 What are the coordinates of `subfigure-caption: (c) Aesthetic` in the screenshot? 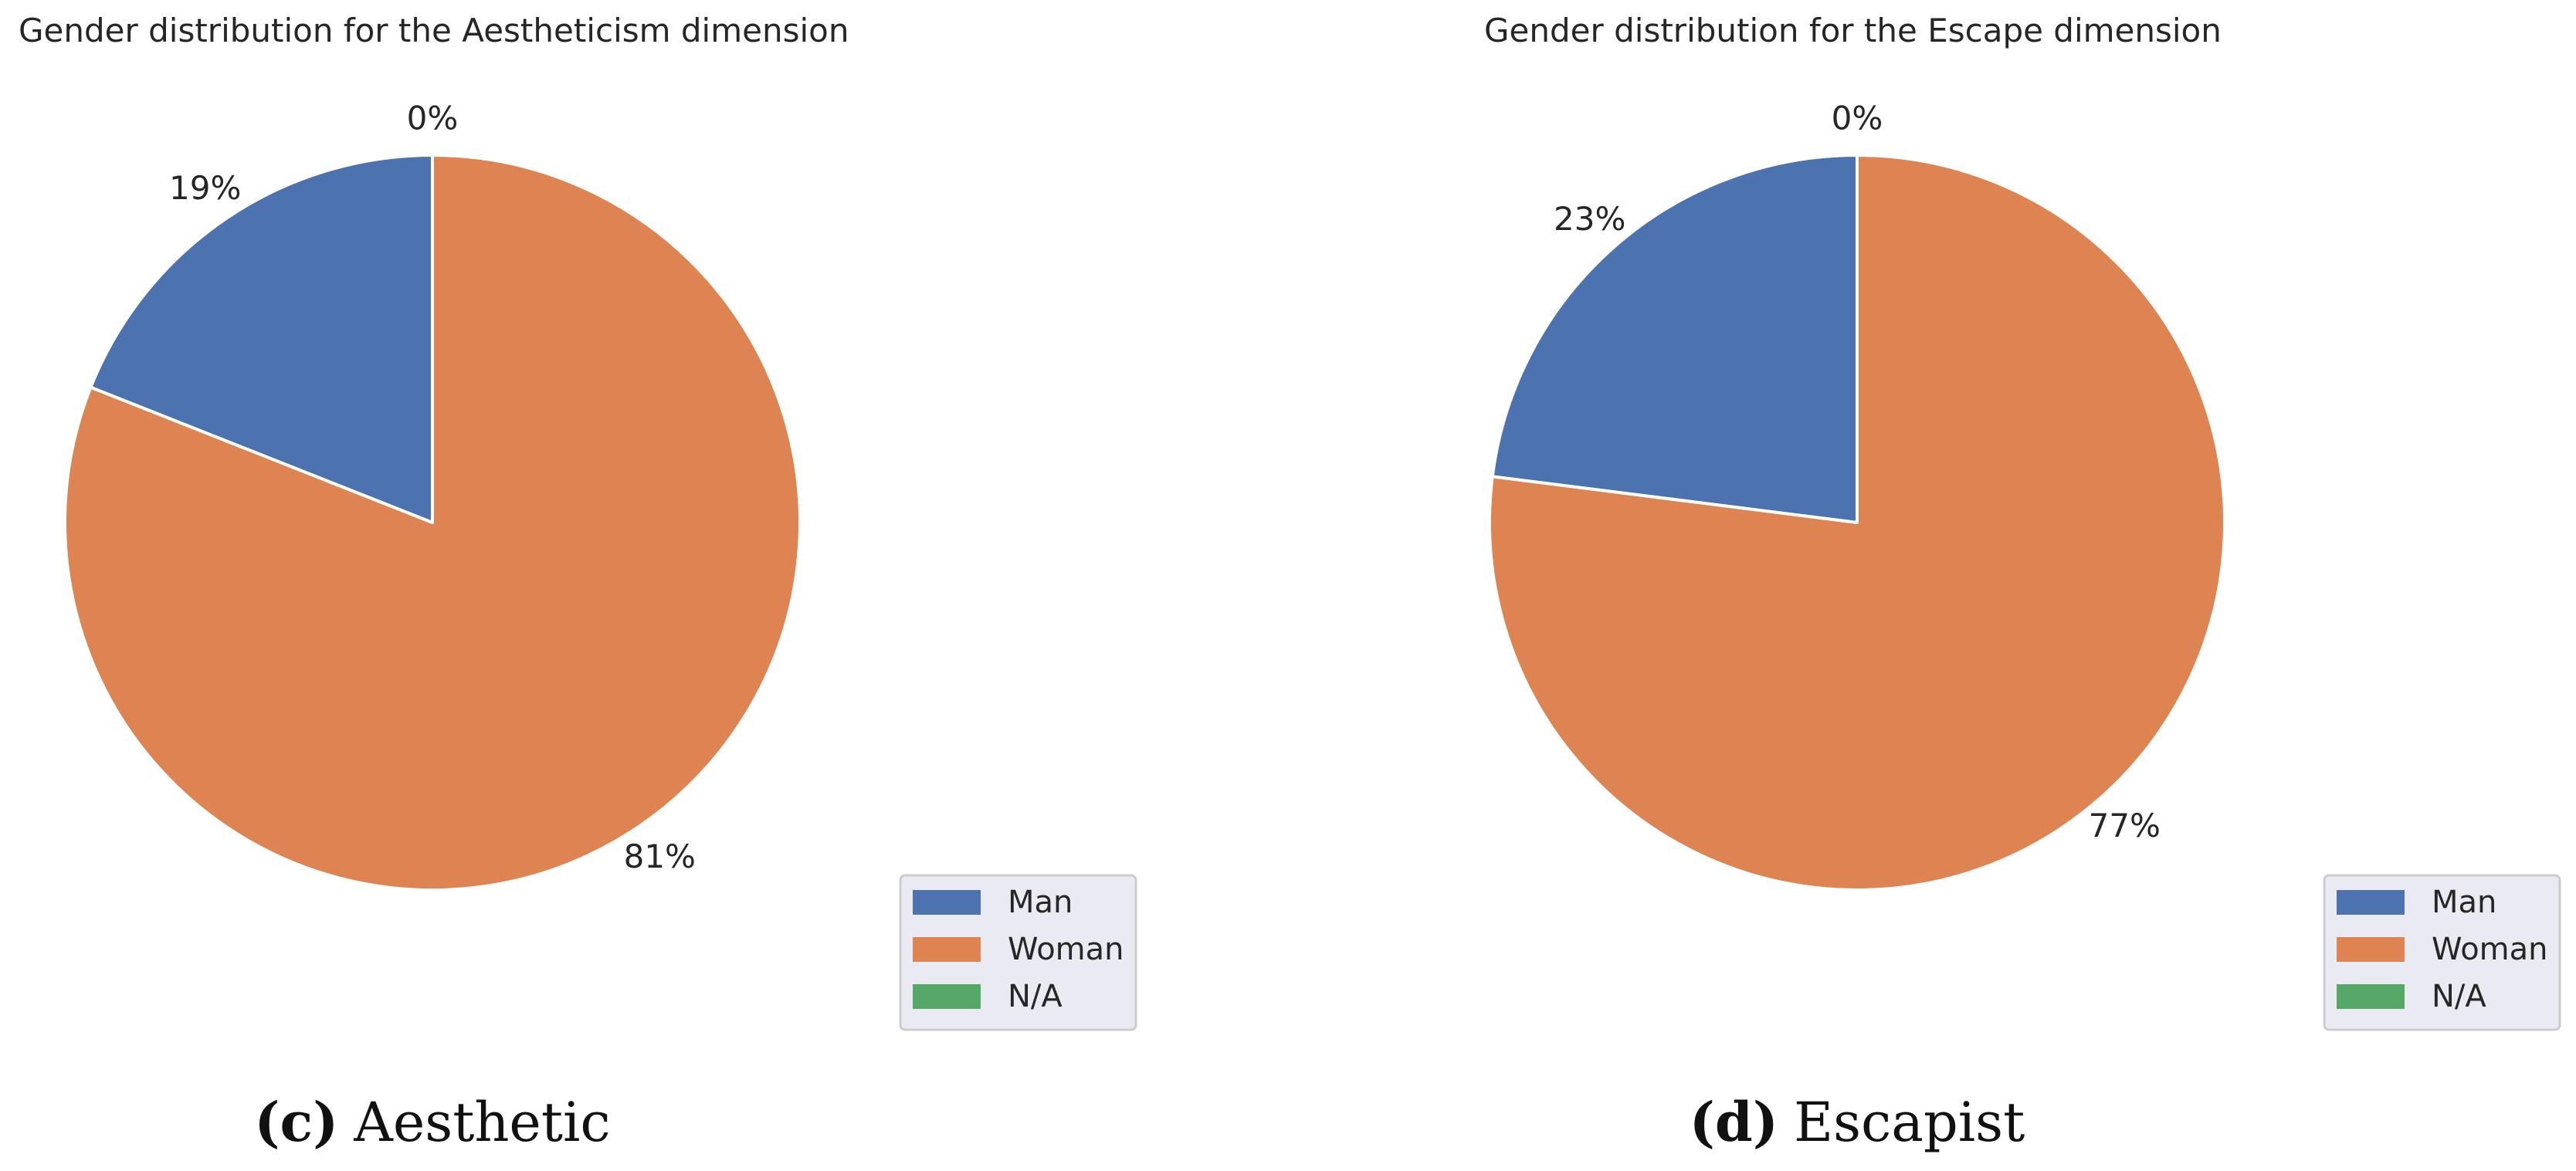 It's located at (432, 1122).